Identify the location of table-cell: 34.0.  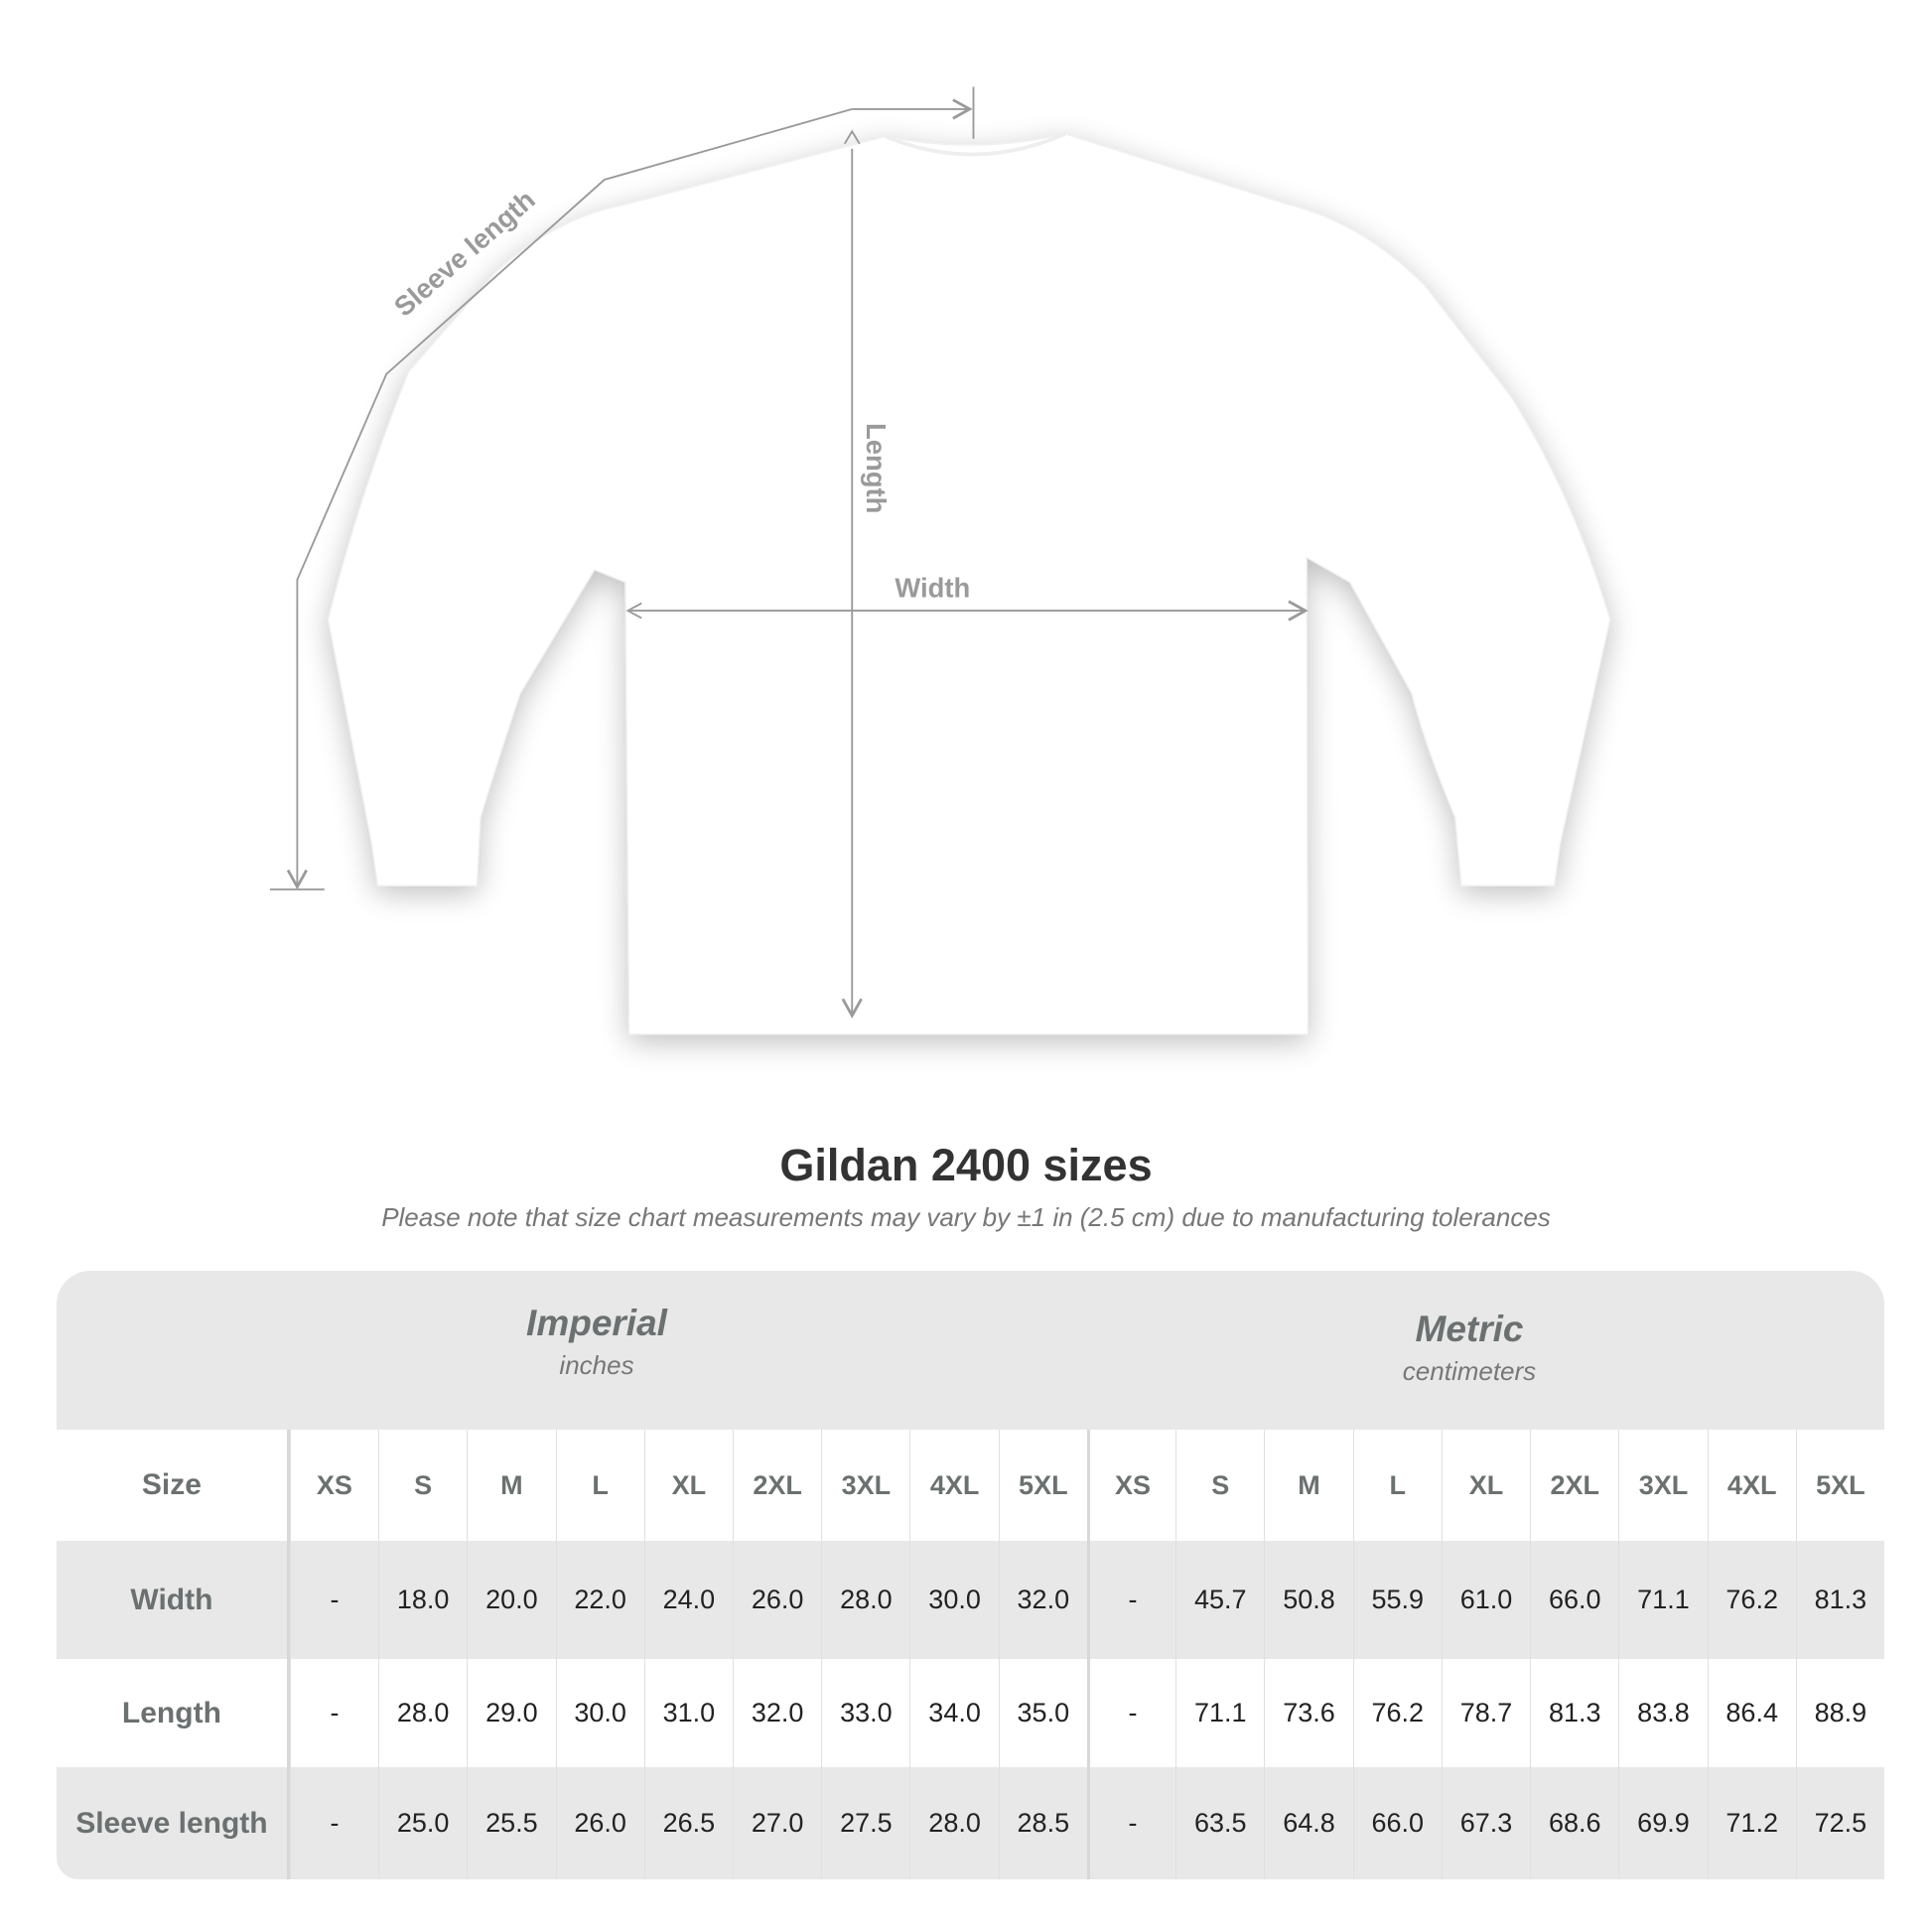
(954, 1713).